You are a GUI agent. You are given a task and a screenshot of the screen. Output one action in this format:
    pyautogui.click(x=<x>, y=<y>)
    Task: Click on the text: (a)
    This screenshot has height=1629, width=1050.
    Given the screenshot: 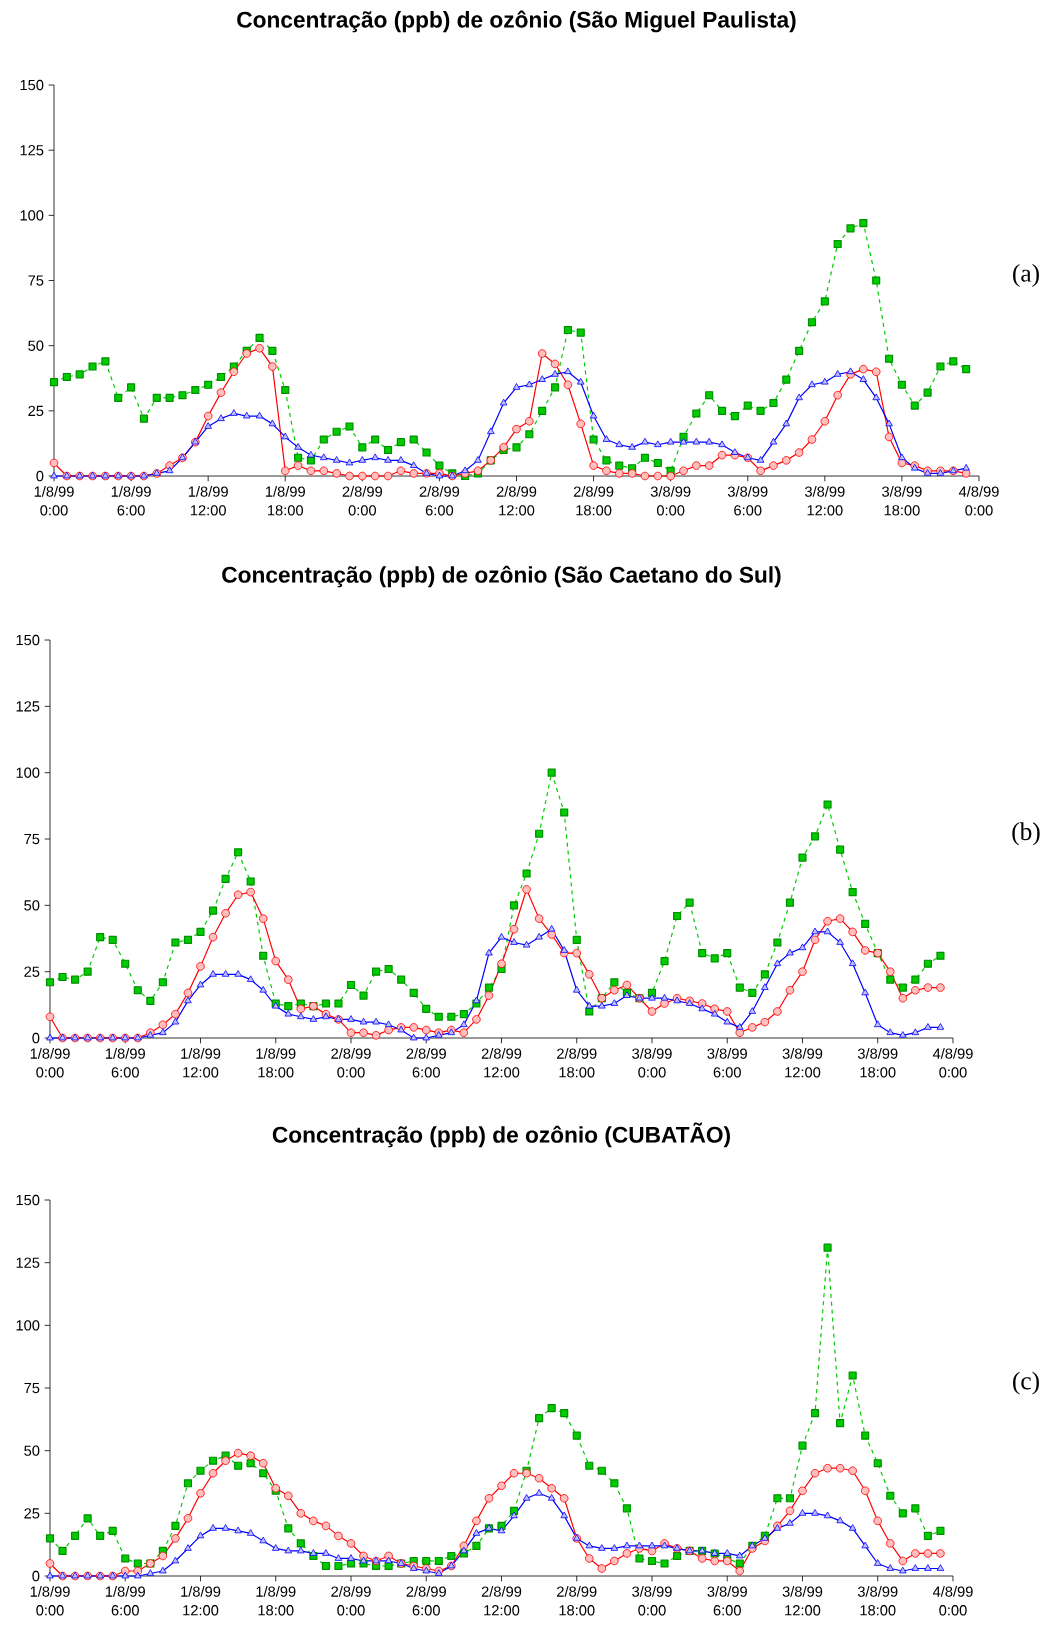 What is the action you would take?
    pyautogui.click(x=1026, y=275)
    